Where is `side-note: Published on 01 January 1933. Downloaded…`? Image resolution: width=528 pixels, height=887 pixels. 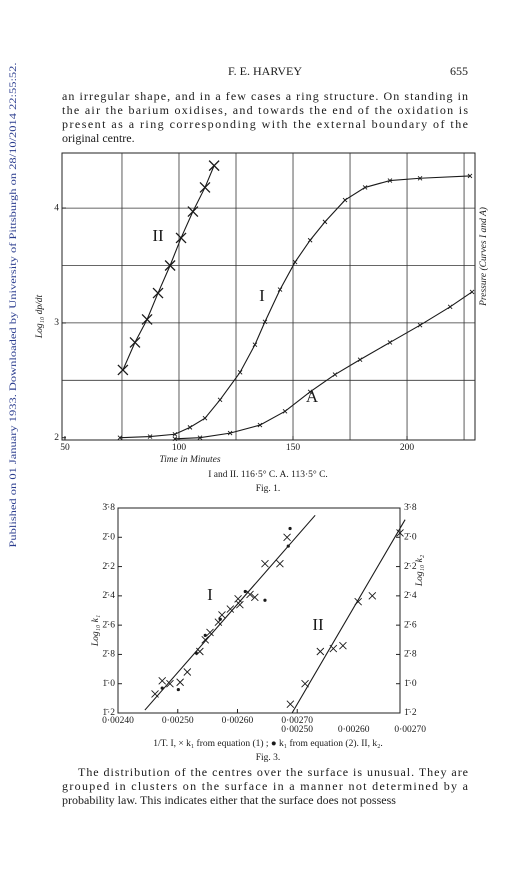
side-note: Published on 01 January 1933. Downloaded… is located at coordinates (13, 305).